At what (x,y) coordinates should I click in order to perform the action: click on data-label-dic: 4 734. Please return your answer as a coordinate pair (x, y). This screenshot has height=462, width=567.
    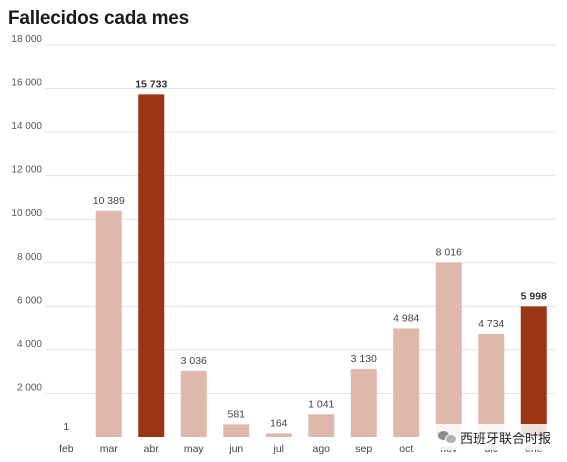
    Looking at the image, I should click on (491, 324).